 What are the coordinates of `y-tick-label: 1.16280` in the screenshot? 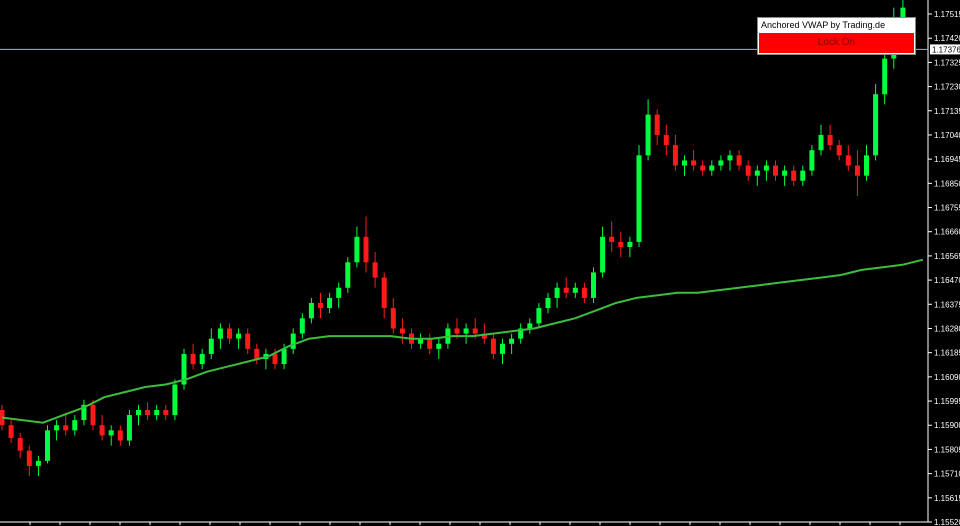 It's located at (947, 328).